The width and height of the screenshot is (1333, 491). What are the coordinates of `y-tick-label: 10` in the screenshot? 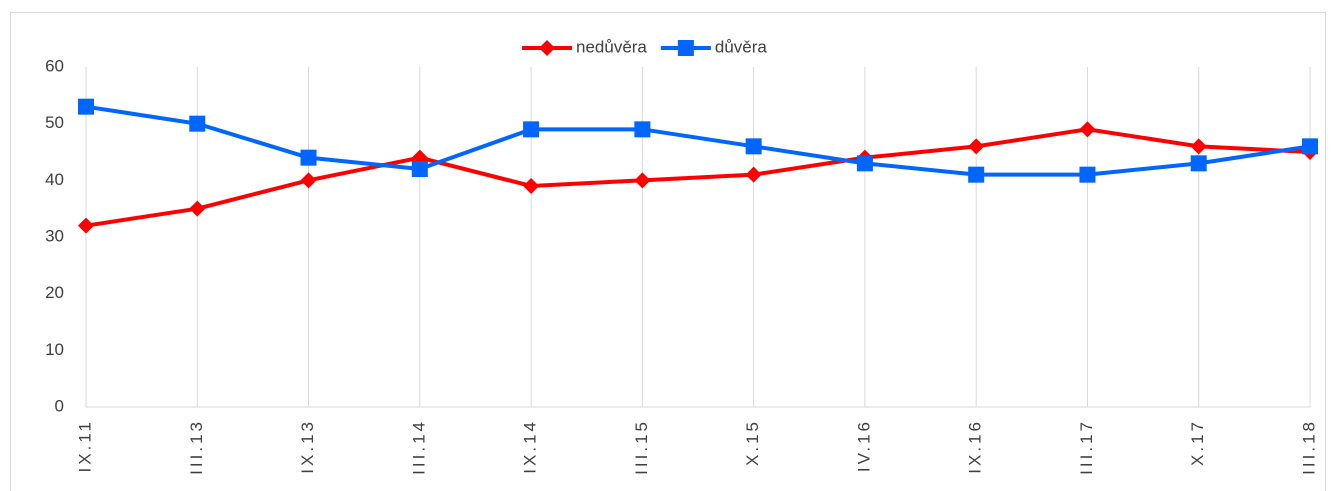 It's located at (54, 349).